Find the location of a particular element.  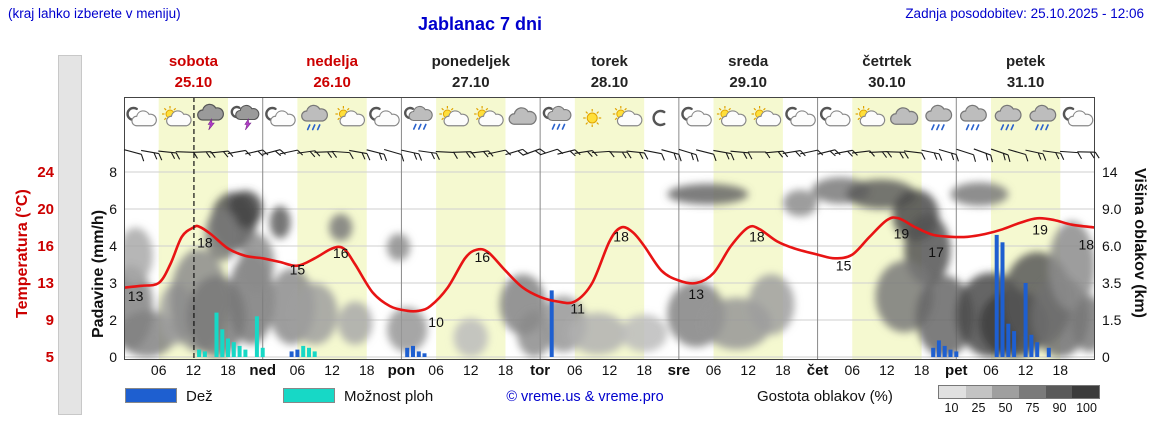

svg-text: tor is located at coordinates (540, 370).